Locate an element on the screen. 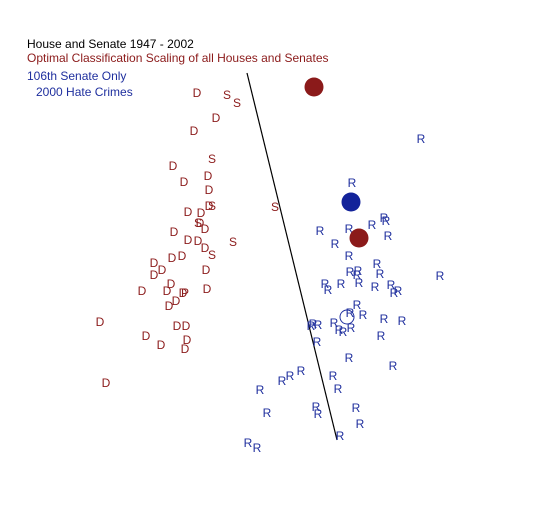  chart-title: House and Senate 1947 - 2002 is located at coordinates (110, 44).